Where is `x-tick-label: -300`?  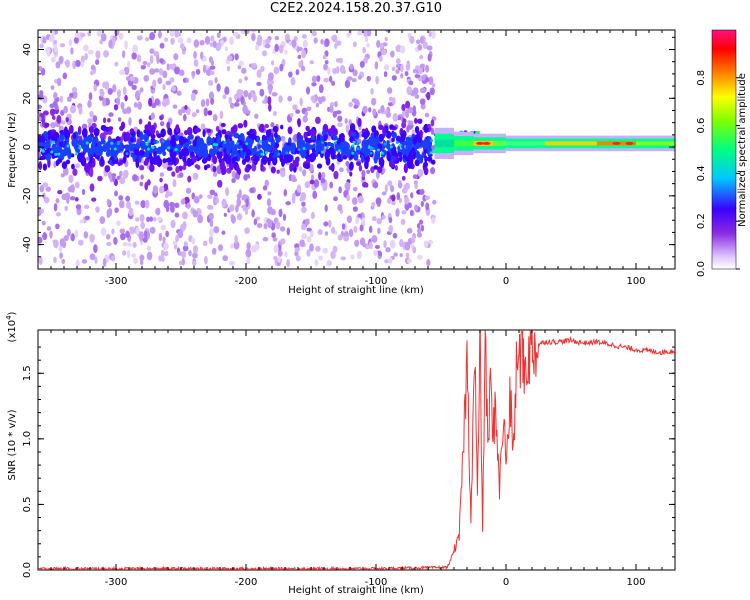
x-tick-label: -300 is located at coordinates (116, 281).